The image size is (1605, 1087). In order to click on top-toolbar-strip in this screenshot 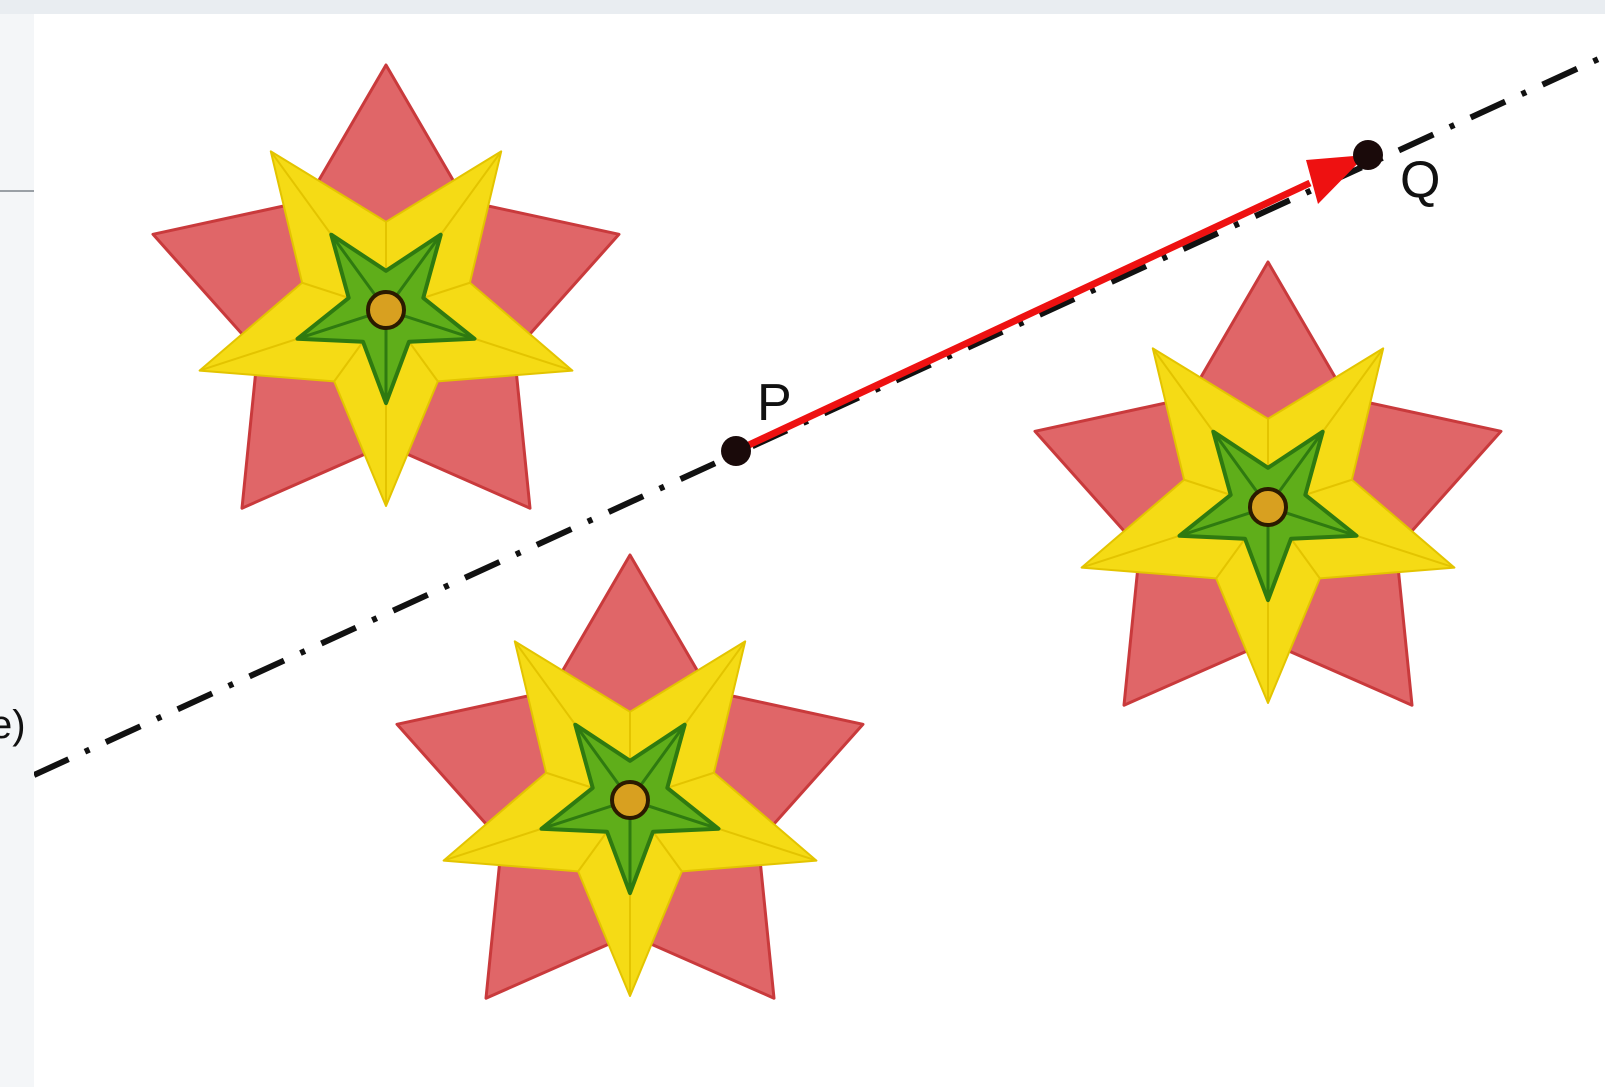, I will do `click(802, 7)`.